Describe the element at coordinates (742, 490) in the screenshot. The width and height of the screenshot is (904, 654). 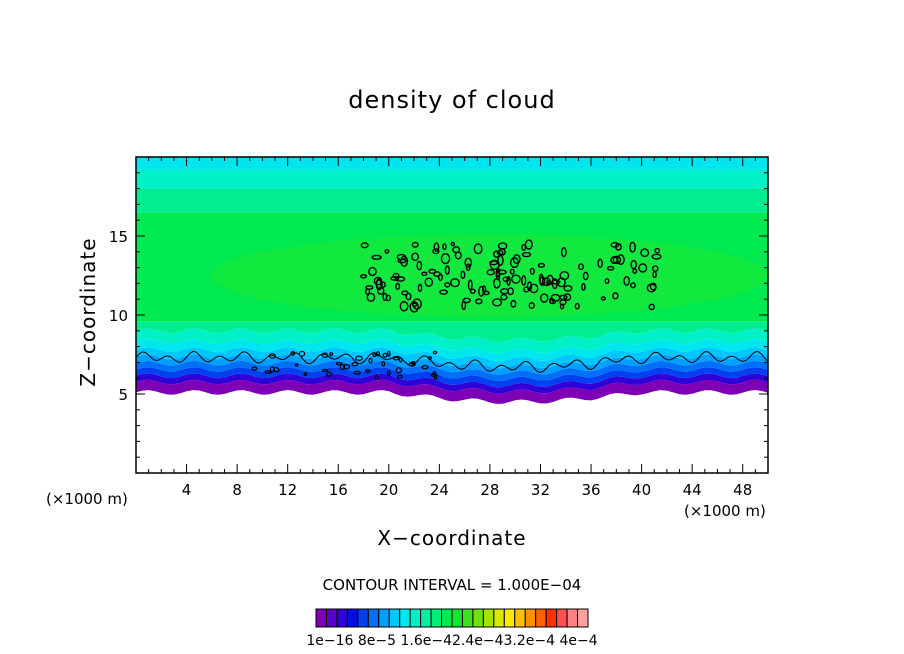
I see `x-tick-label: 48` at that location.